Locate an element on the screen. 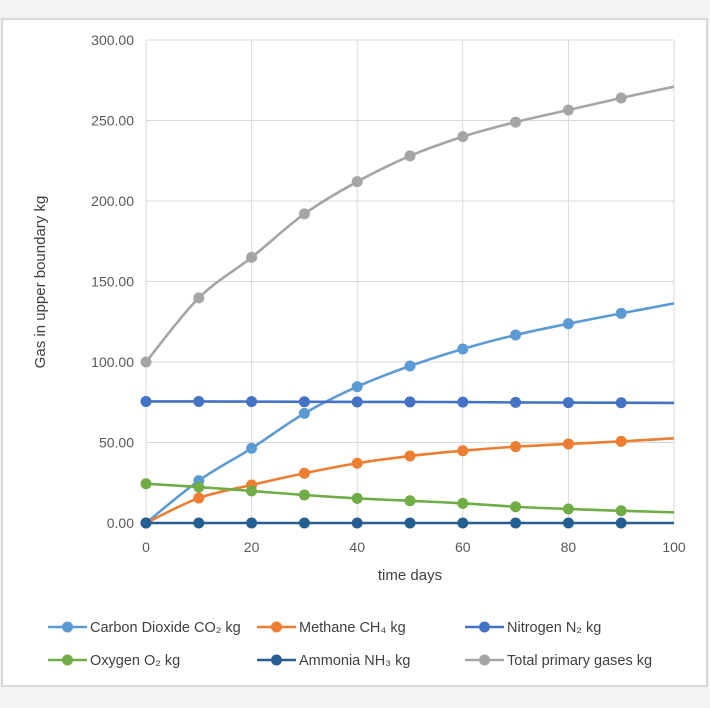  legend-item: Total primary gases kg is located at coordinates (558, 661).